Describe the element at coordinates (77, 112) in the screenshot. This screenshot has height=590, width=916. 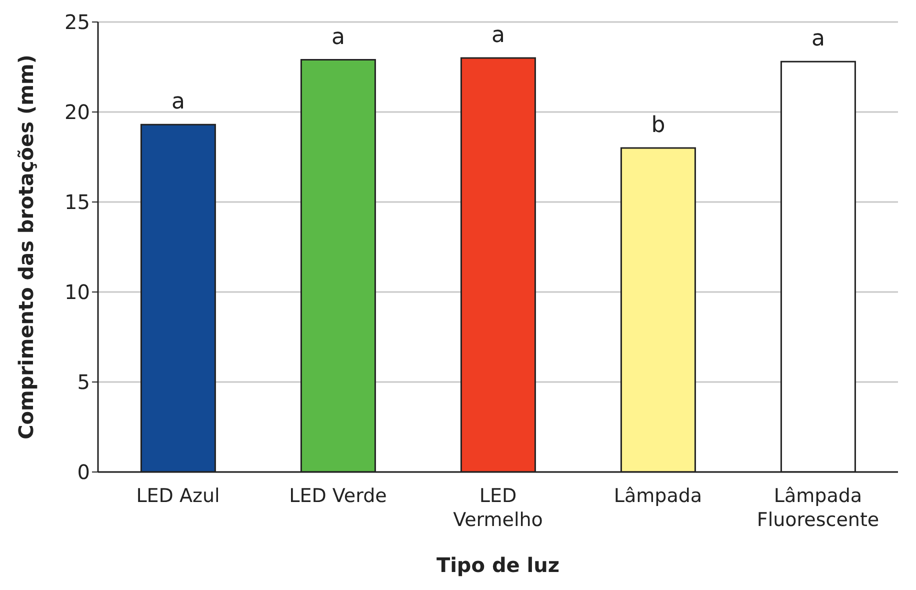
I see `y-tick-label: 20` at that location.